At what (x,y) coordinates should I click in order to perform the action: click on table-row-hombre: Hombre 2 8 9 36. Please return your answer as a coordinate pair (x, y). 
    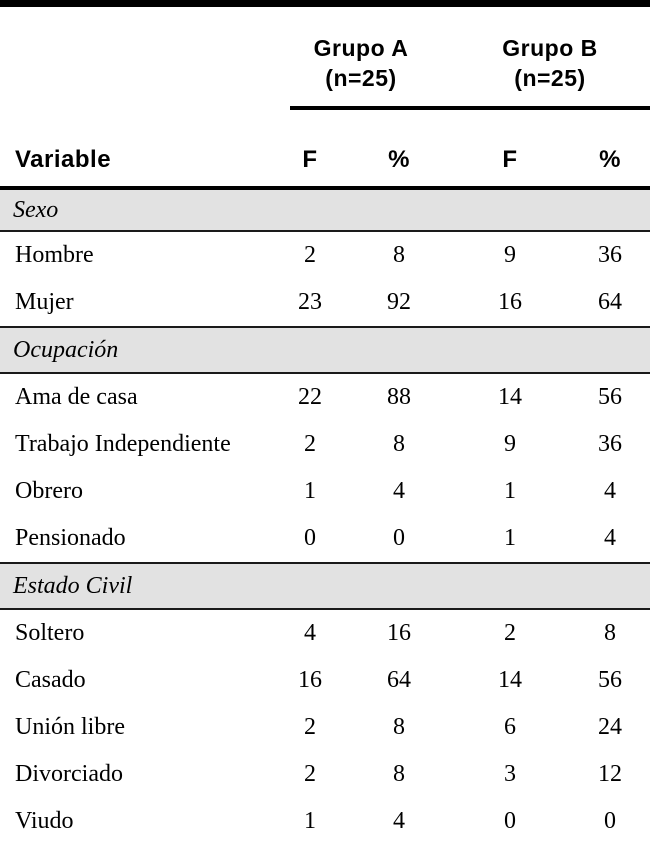
    Looking at the image, I should click on (325, 255).